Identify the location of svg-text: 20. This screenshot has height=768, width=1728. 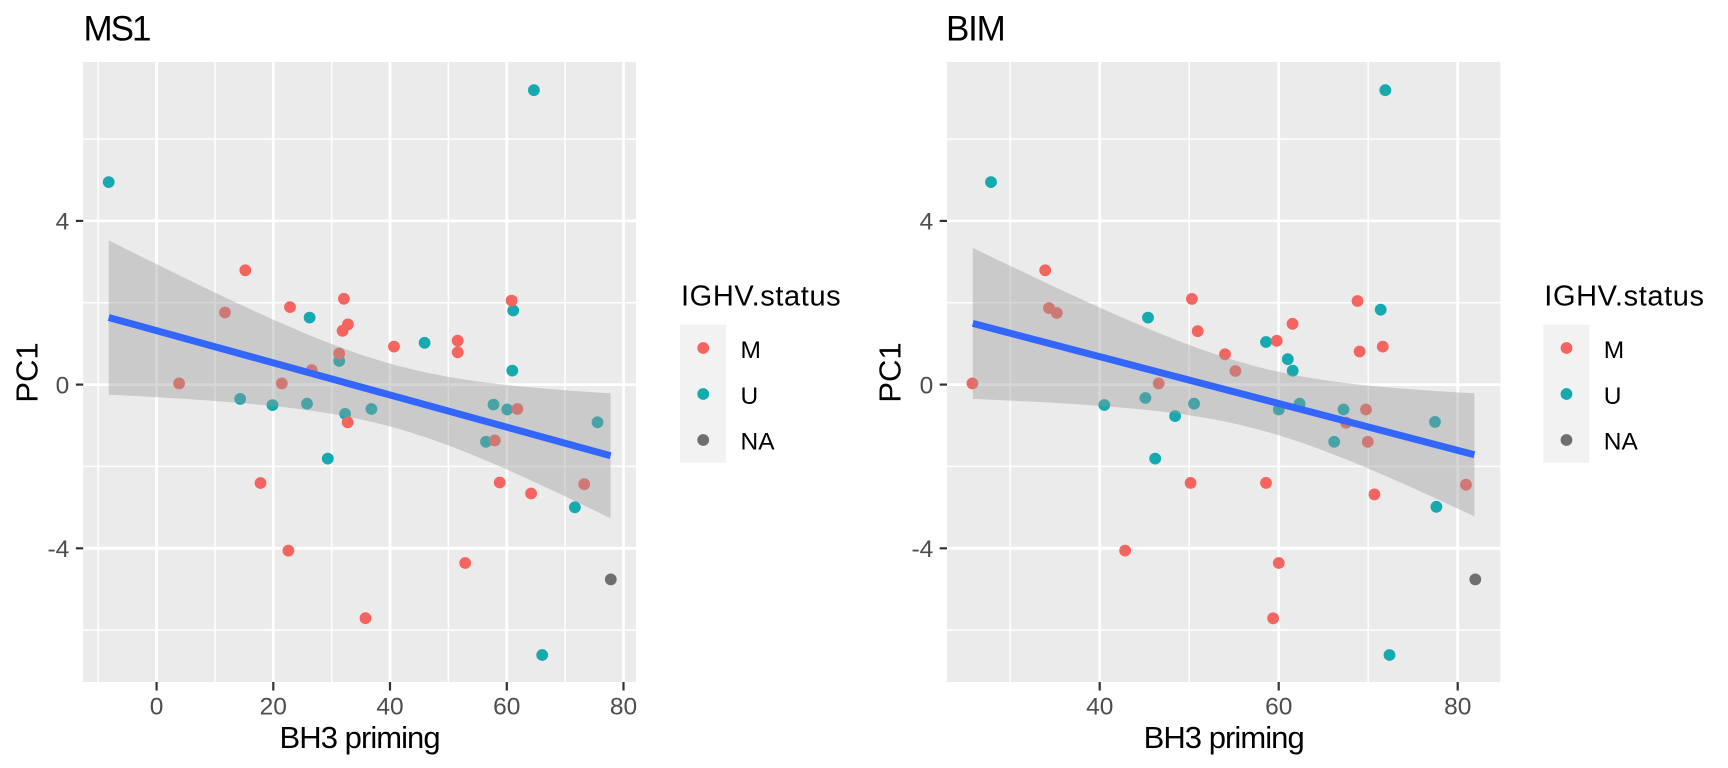
(273, 707).